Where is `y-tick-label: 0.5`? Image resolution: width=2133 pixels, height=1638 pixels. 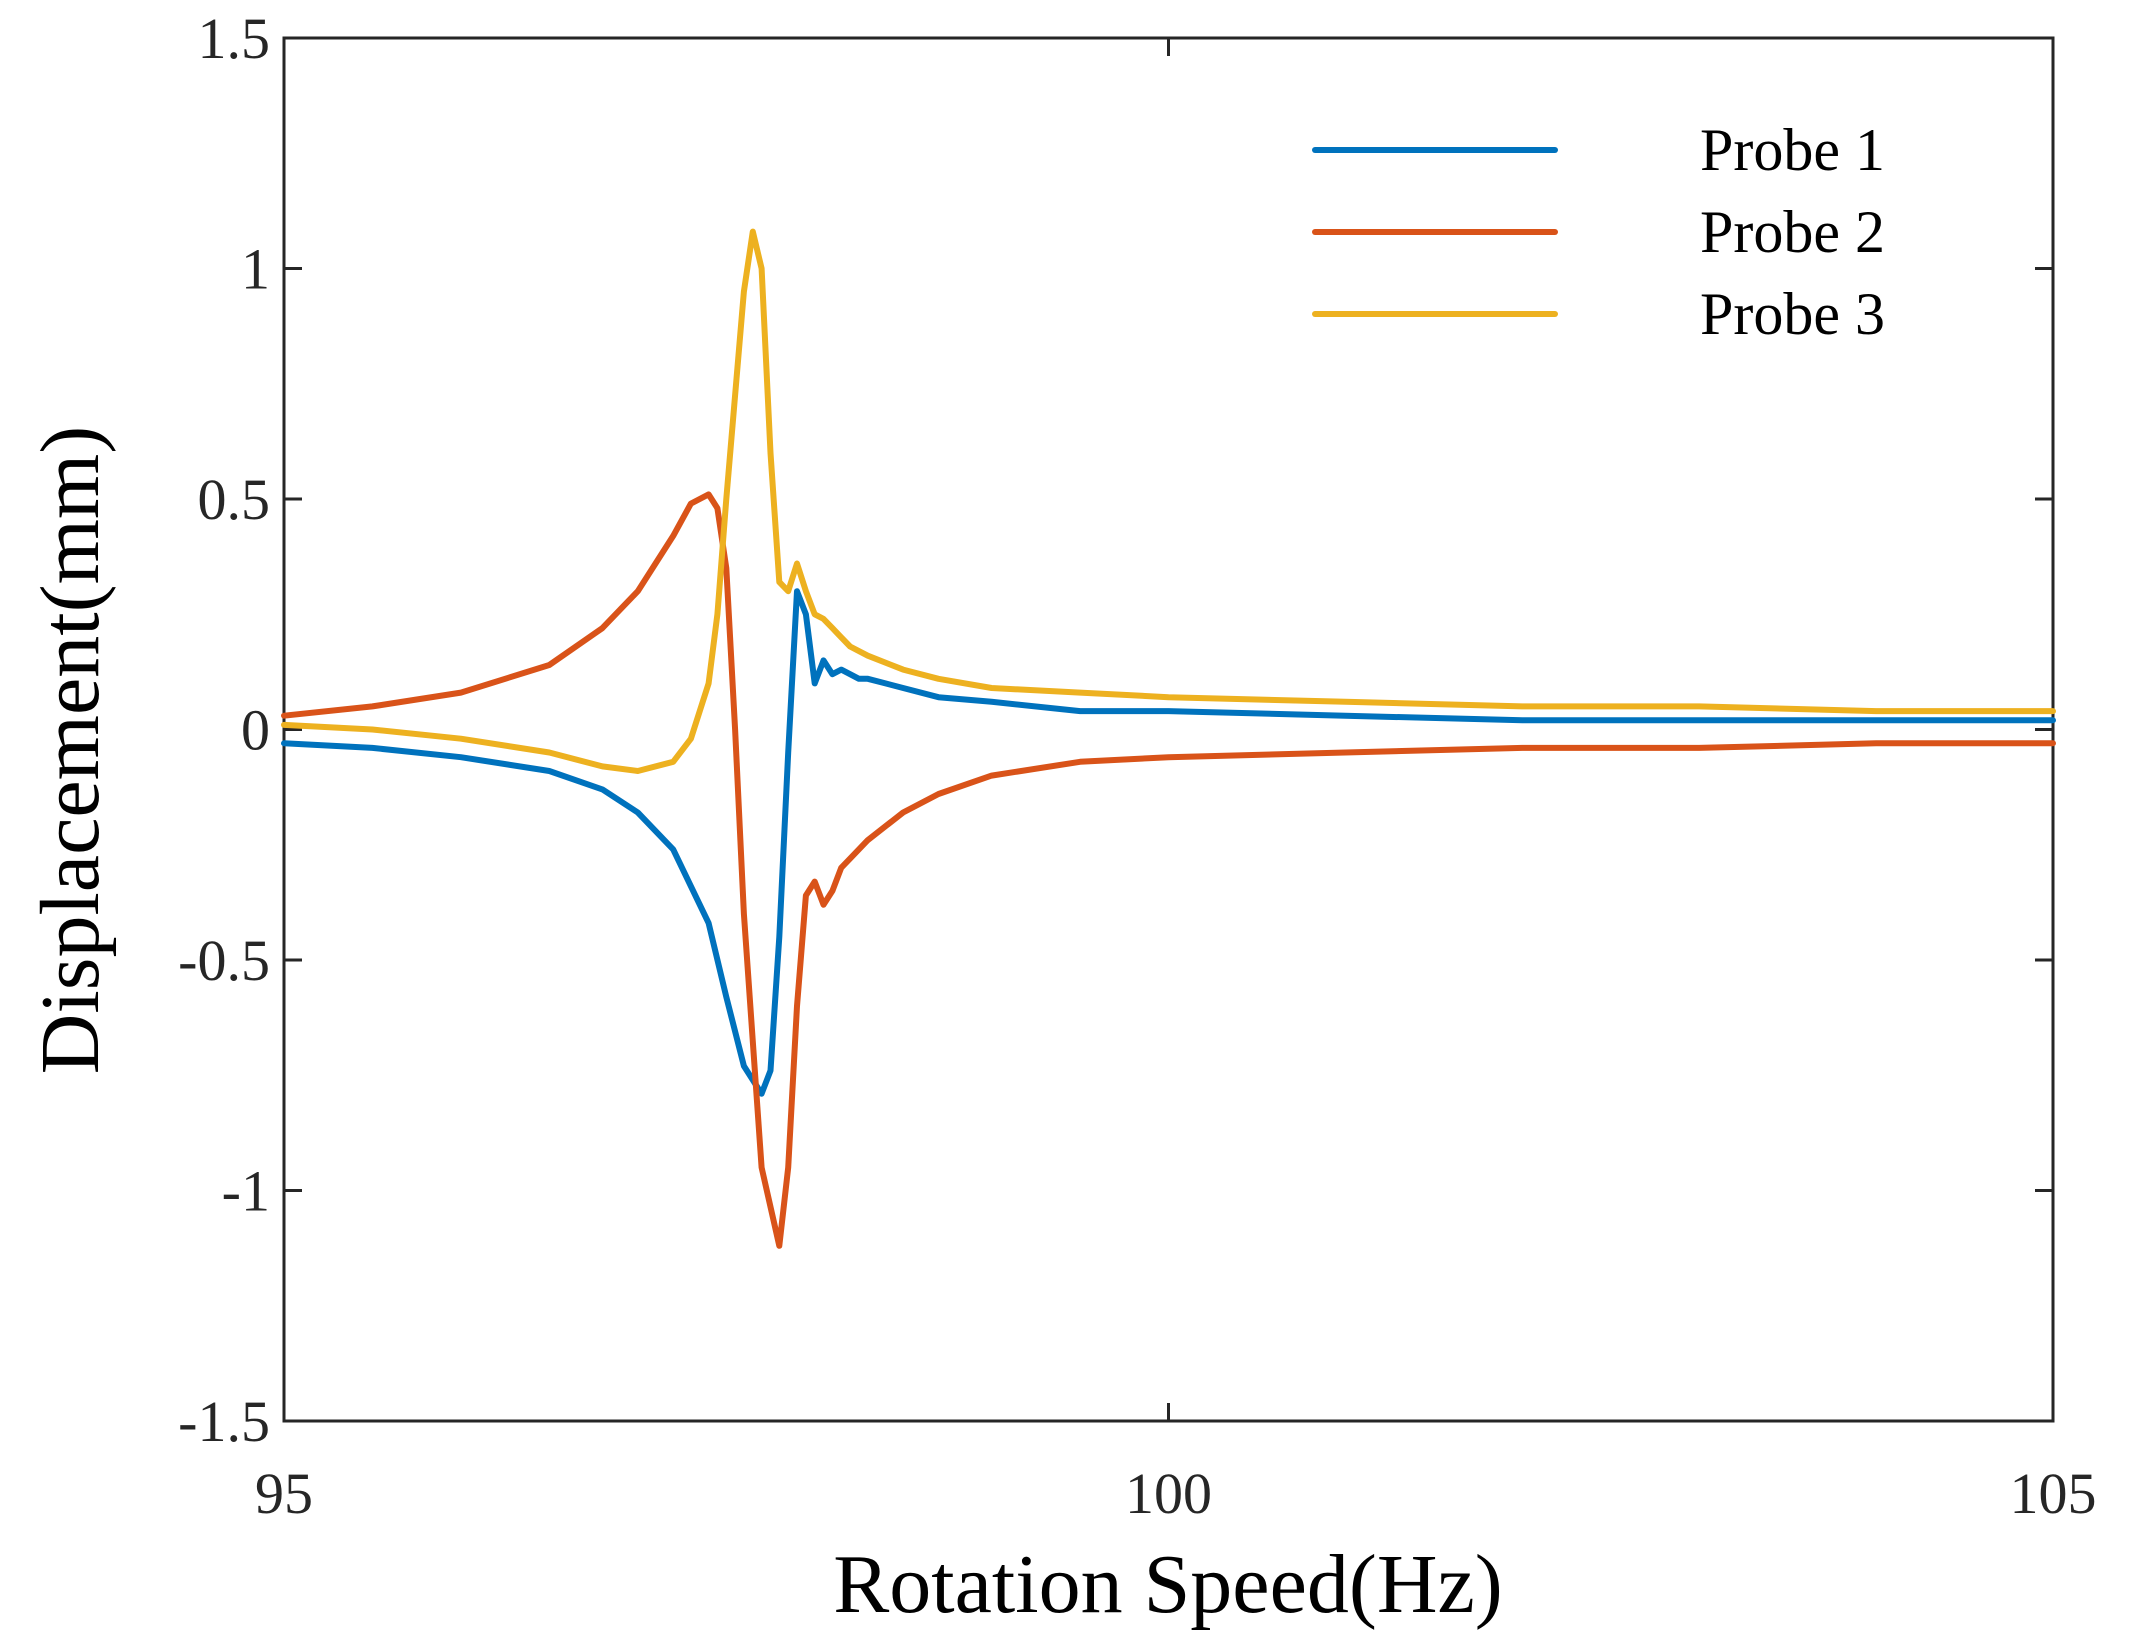
y-tick-label: 0.5 is located at coordinates (234, 499).